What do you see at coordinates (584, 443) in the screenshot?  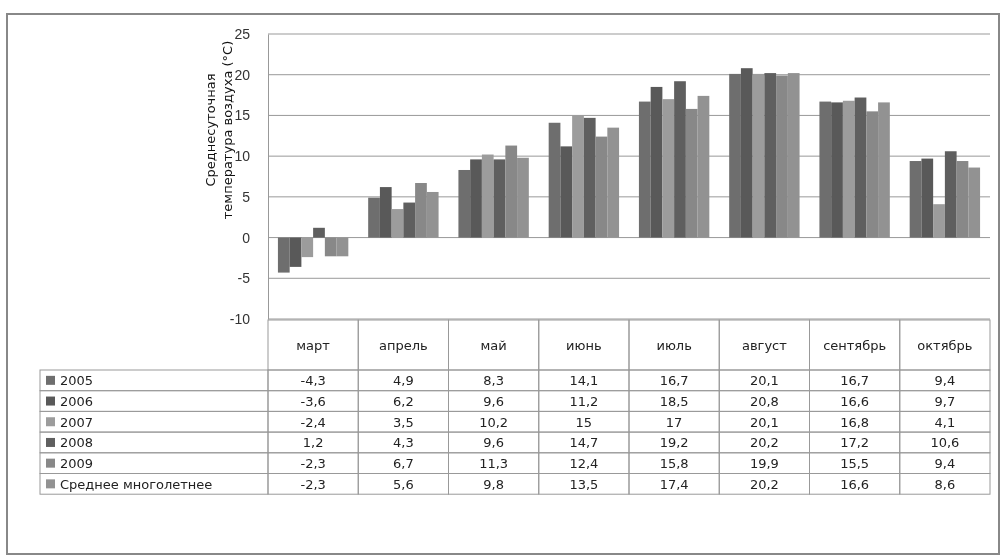 I see `data-label: 14,7` at bounding box center [584, 443].